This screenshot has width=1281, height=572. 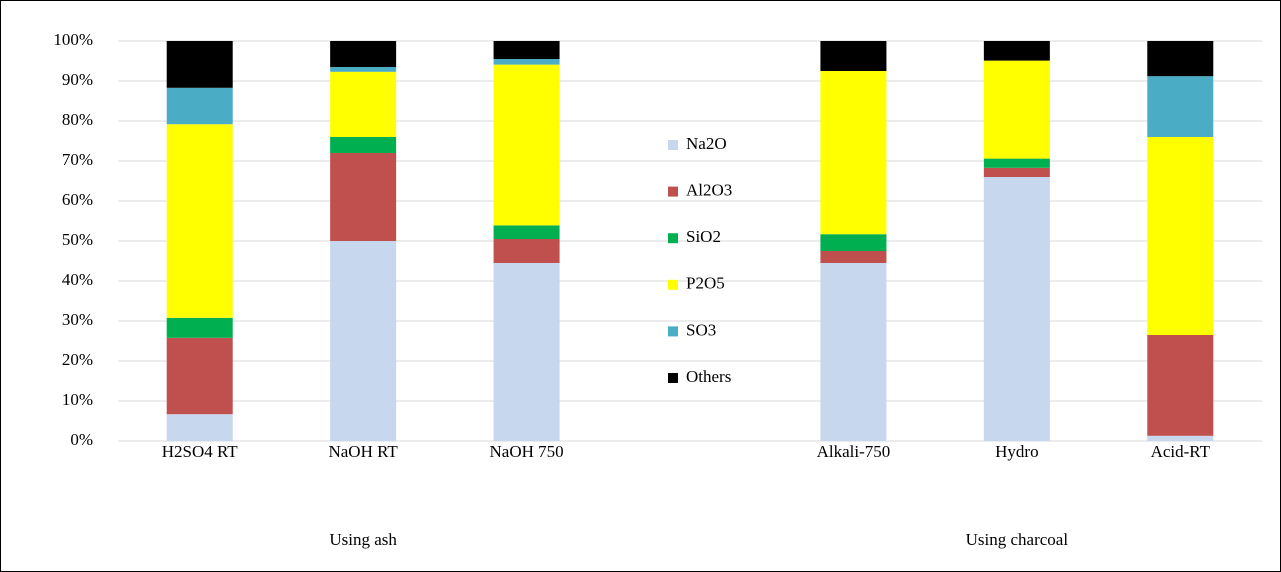 What do you see at coordinates (77, 119) in the screenshot?
I see `y-tick-label: 80%` at bounding box center [77, 119].